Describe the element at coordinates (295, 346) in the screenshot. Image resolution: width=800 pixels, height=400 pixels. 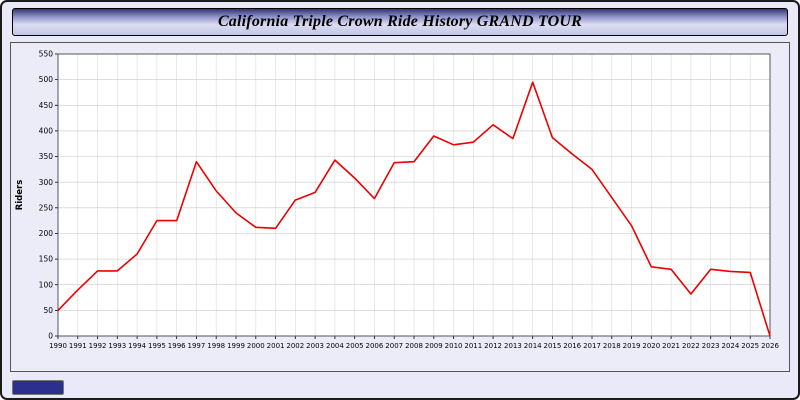
I see `svg-text: 2002` at that location.